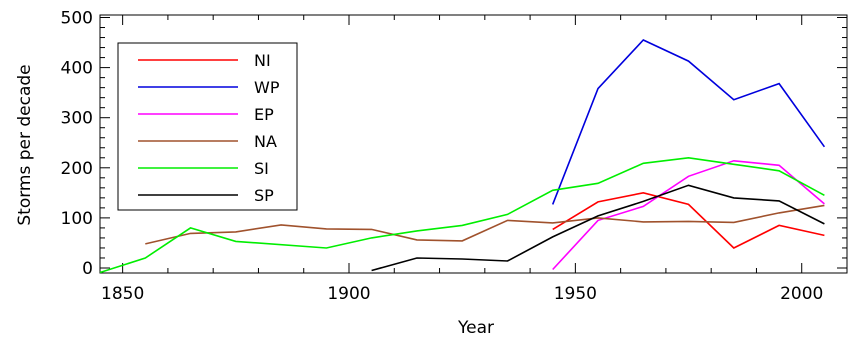 The width and height of the screenshot is (853, 337). I want to click on legend-label-sp: SP, so click(264, 195).